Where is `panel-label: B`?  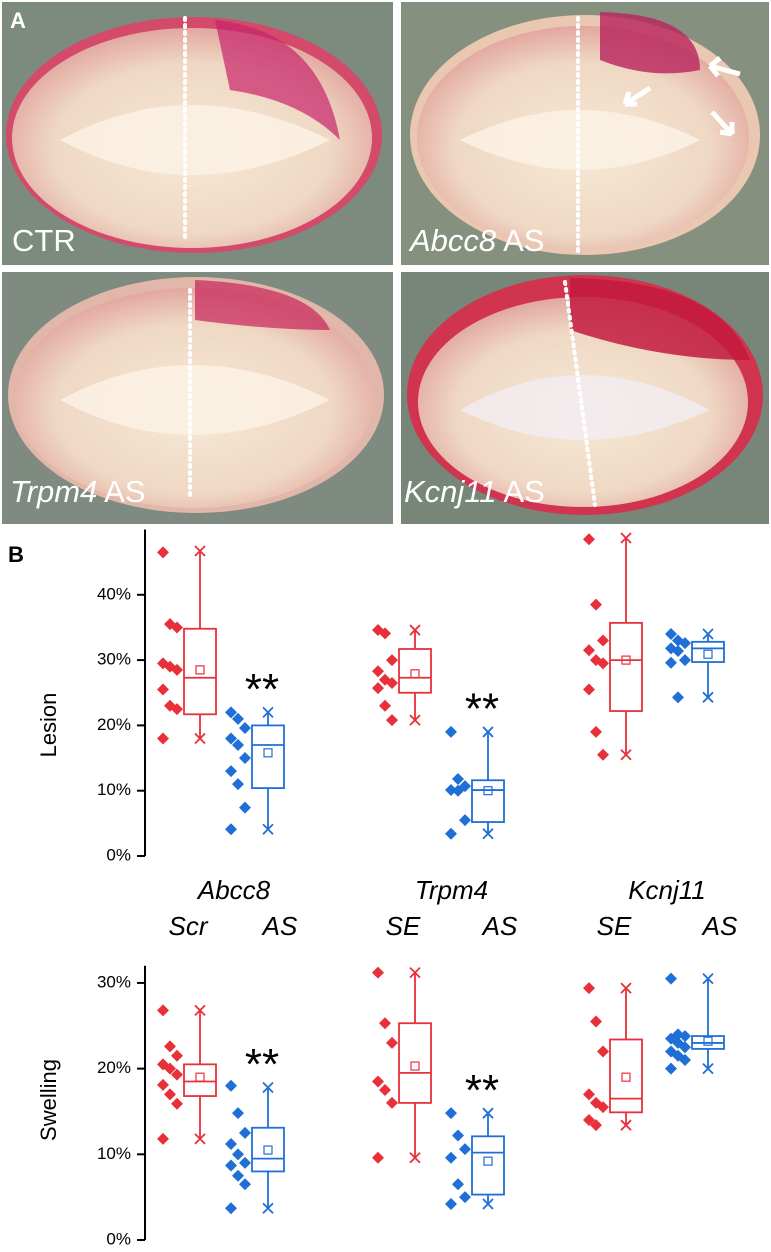
panel-label: B is located at coordinates (16, 554).